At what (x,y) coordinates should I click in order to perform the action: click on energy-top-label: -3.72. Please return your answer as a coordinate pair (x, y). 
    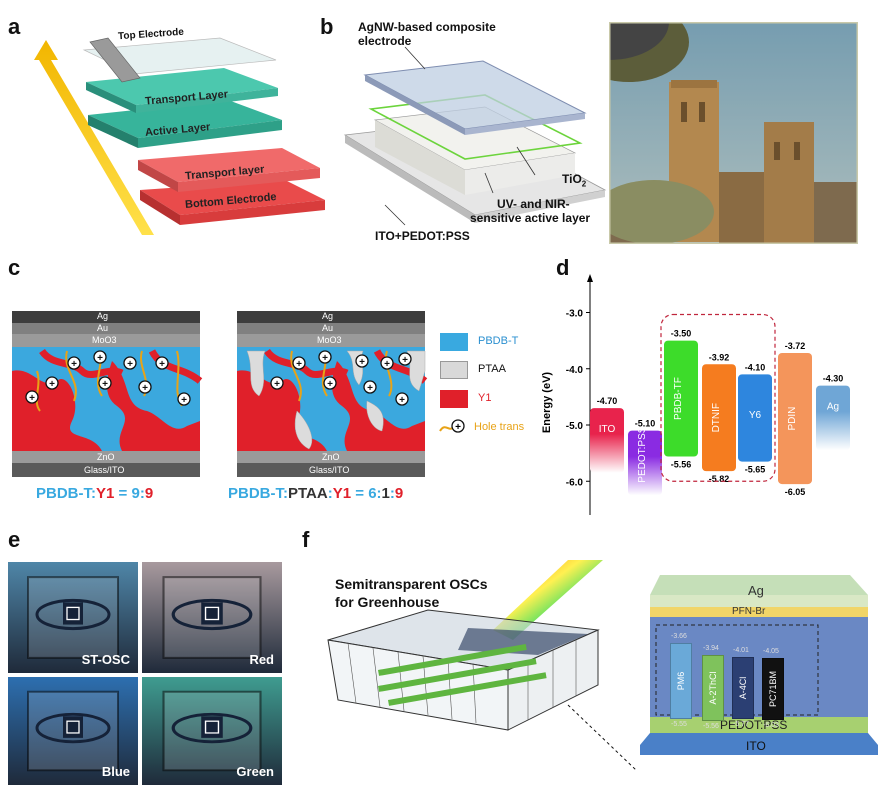
    Looking at the image, I should click on (795, 346).